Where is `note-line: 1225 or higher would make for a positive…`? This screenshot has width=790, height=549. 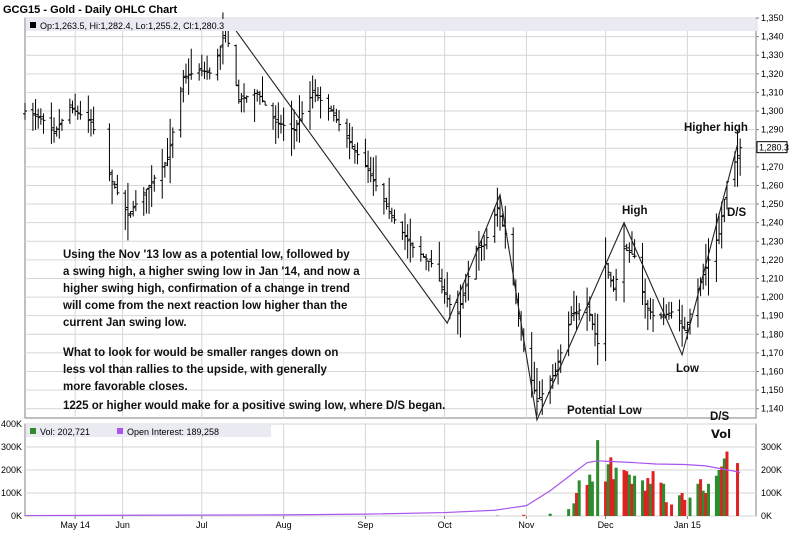
note-line: 1225 or higher would make for a positive… is located at coordinates (254, 406).